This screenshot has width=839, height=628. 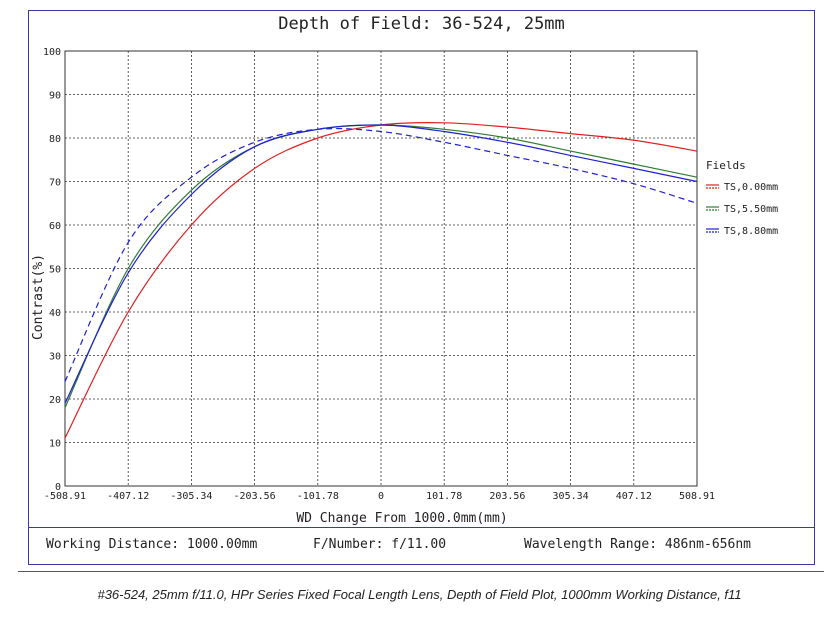 I want to click on x-tick-label: -305.34, so click(x=191, y=496).